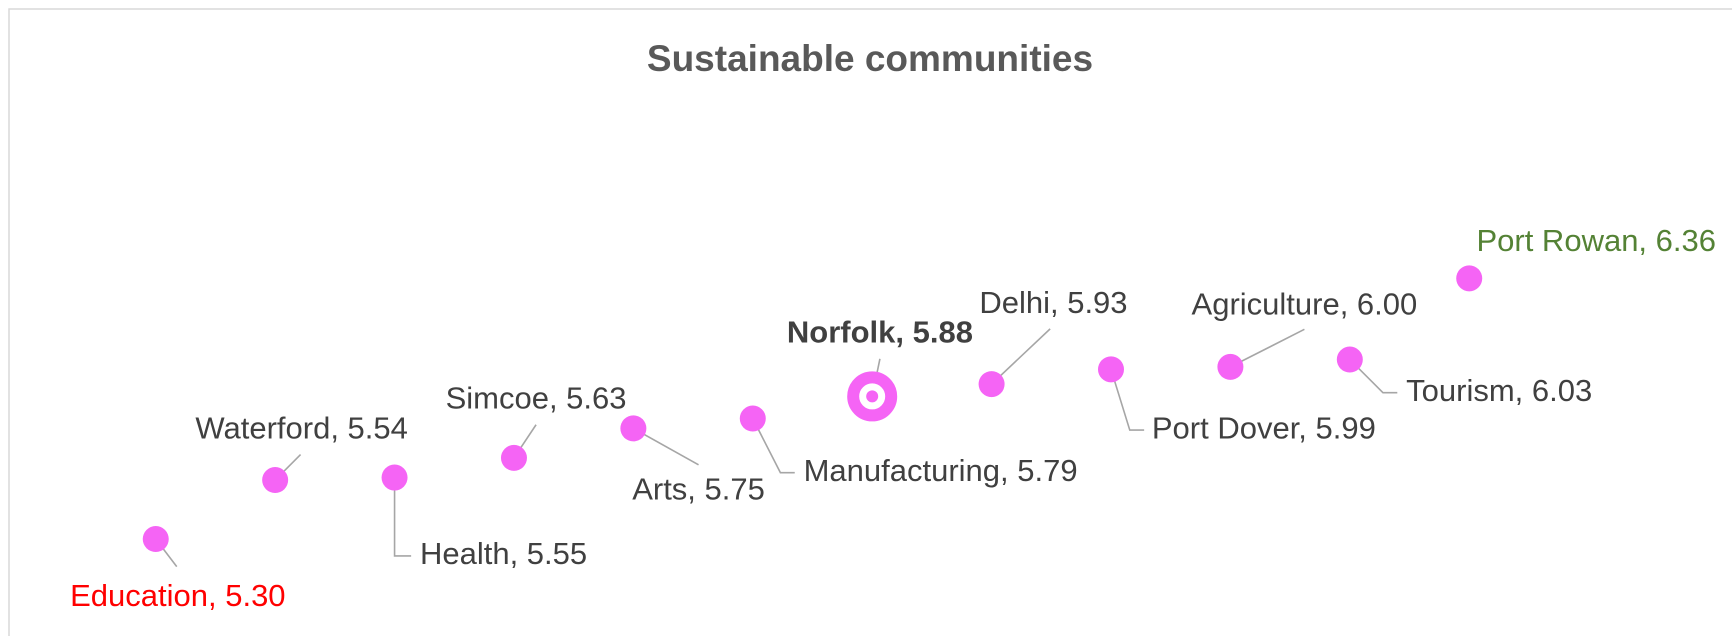 This screenshot has width=1732, height=636. I want to click on data-label: Waterford, 5.54, so click(301, 427).